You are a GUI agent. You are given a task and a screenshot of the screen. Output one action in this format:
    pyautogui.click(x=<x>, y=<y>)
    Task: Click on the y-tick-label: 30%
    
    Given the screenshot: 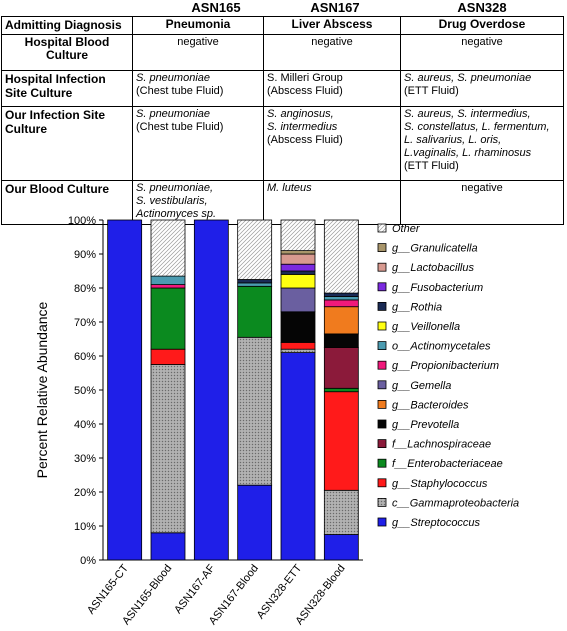 What is the action you would take?
    pyautogui.click(x=85, y=459)
    